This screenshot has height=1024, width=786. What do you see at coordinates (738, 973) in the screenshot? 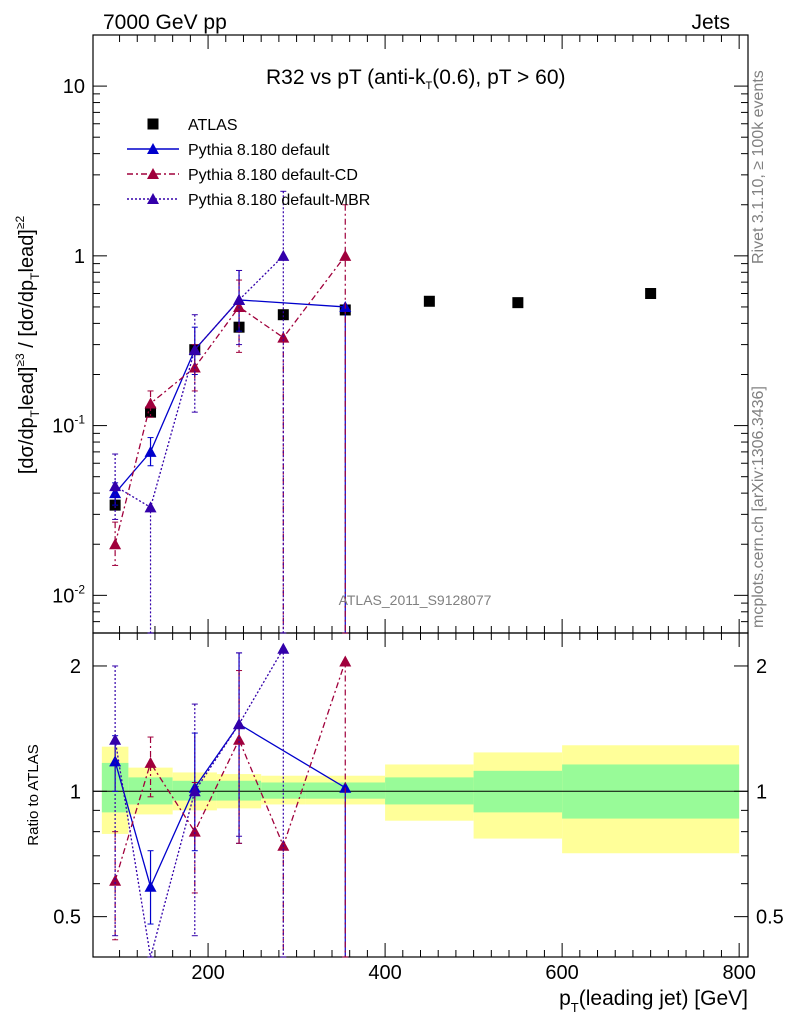
I see `x-tick-label: 800` at bounding box center [738, 973].